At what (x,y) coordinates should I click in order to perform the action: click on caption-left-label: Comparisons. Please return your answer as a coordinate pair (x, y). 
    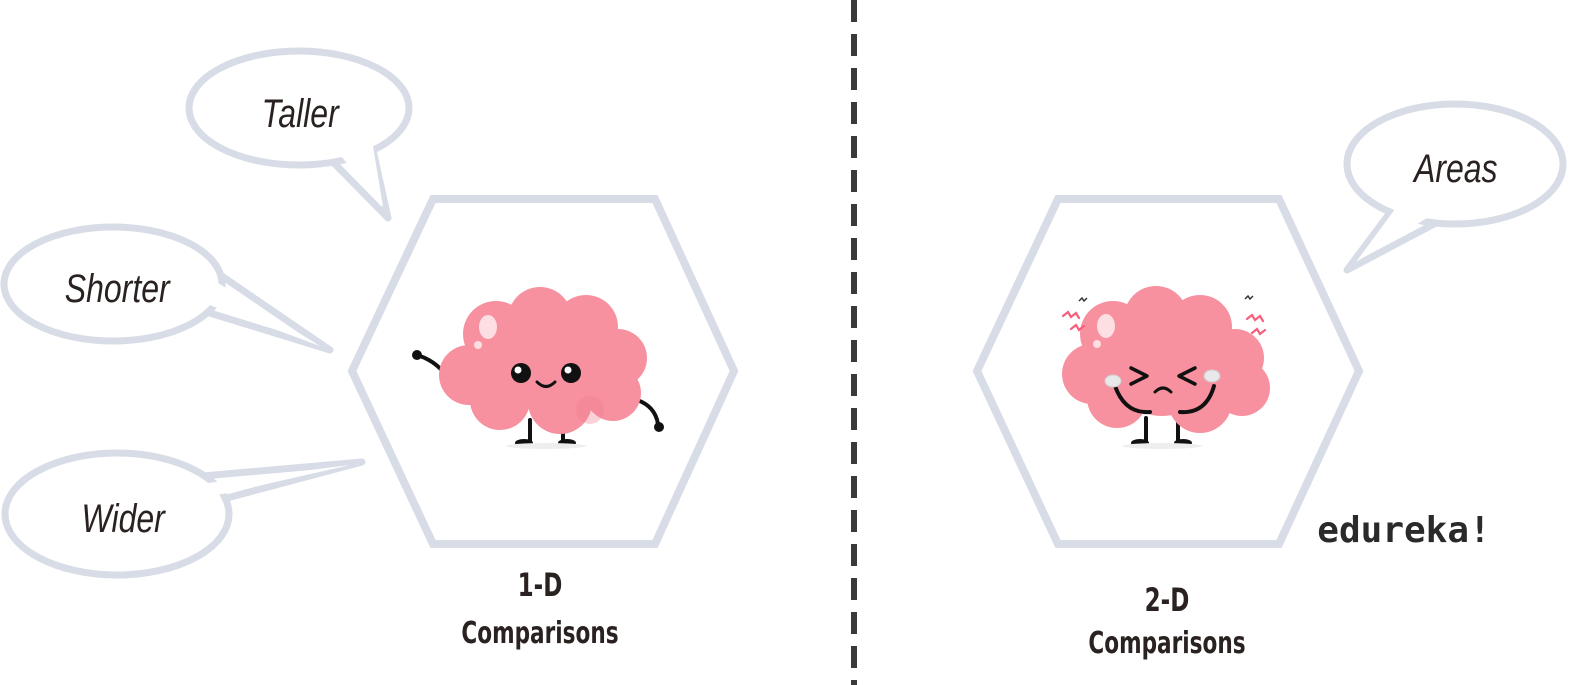
    Looking at the image, I should click on (539, 634).